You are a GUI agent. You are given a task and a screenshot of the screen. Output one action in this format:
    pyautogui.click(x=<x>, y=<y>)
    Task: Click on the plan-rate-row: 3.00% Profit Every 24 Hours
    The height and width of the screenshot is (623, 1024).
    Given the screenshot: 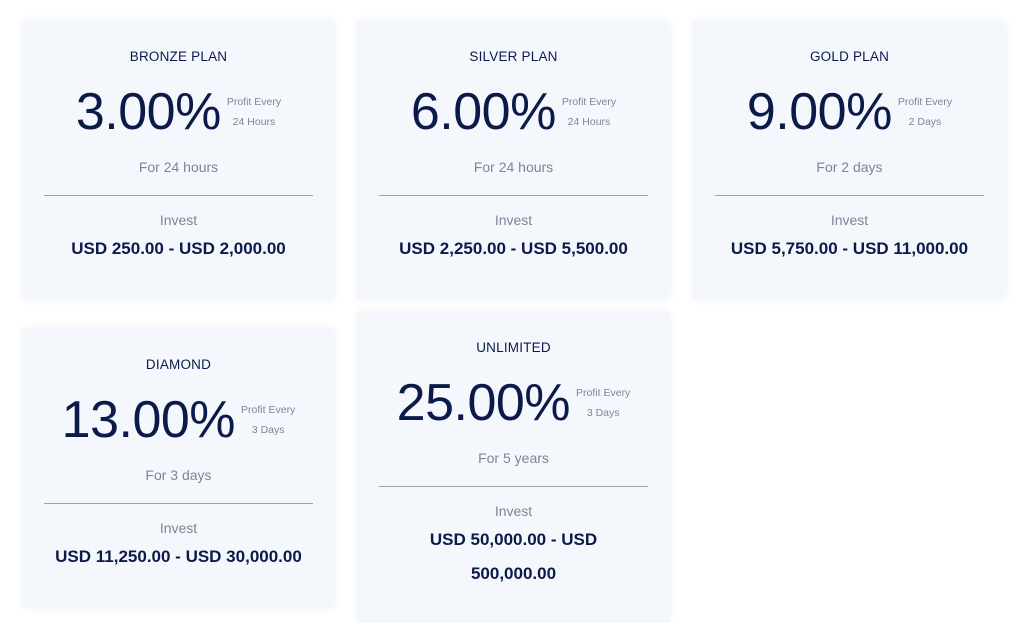 What is the action you would take?
    pyautogui.click(x=178, y=112)
    